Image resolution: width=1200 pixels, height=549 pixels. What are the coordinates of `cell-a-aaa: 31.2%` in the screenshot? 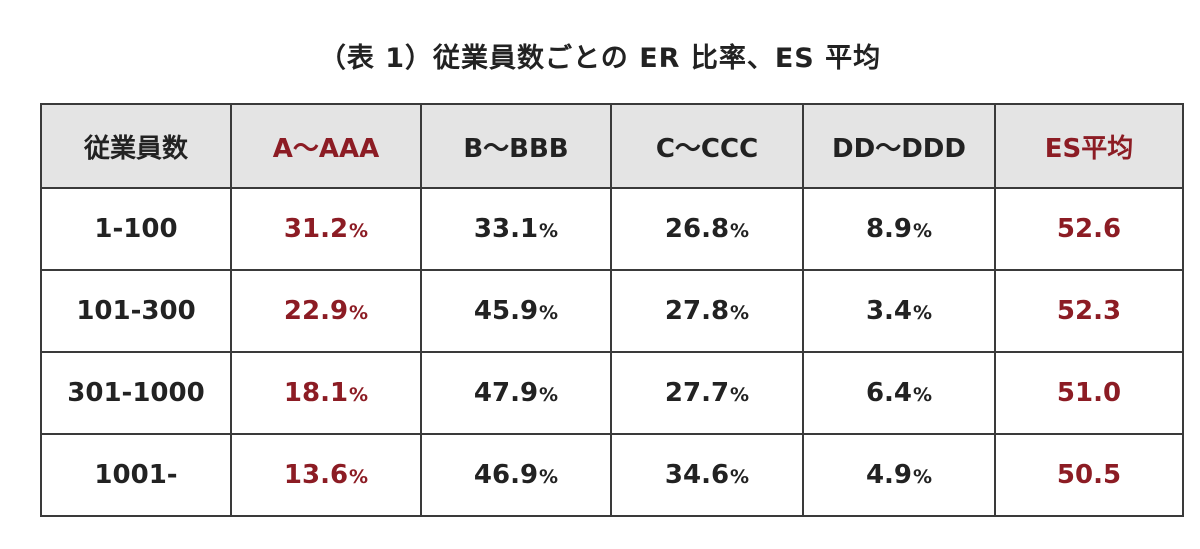 It's located at (326, 229).